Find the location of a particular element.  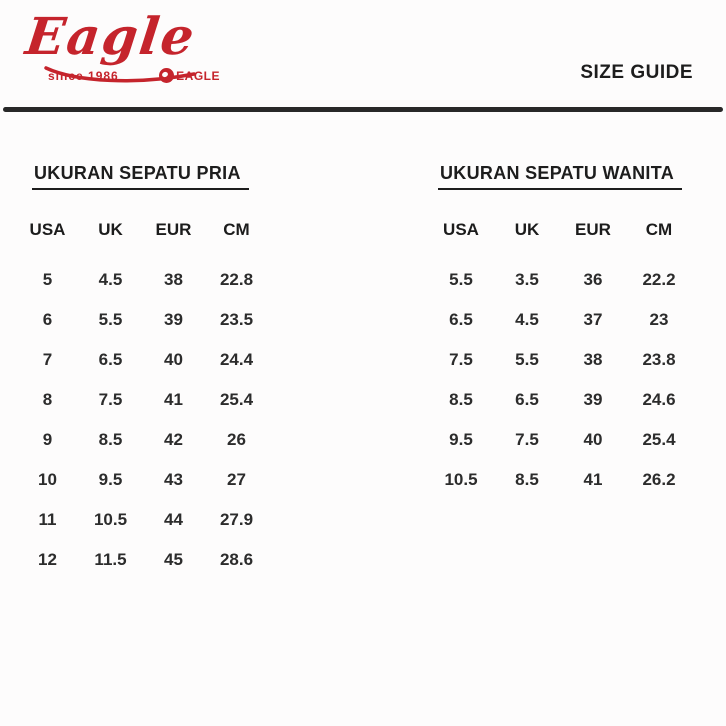

brand-logo: Eagle since 1986 EAGLE is located at coordinates (121, 52).